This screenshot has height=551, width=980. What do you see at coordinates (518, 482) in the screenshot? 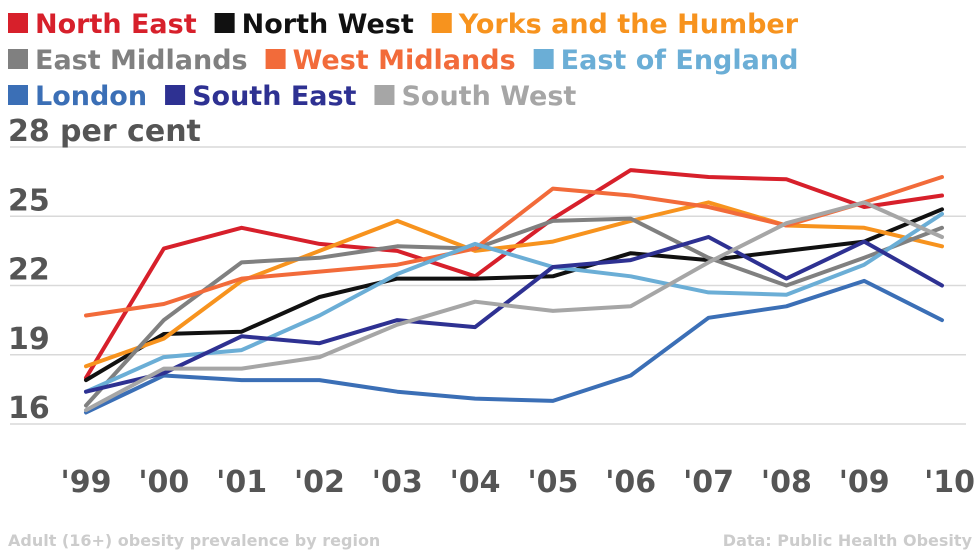
I see `x-axis-ticks: '99 '00 '01 '02 '03 '04 '05 '06 '07 '08 '09 '10` at bounding box center [518, 482].